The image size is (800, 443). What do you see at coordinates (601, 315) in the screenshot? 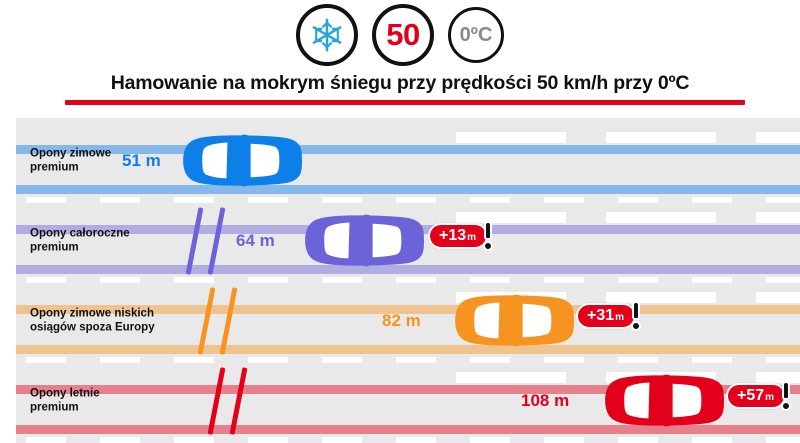
I see `delta-value: +31` at bounding box center [601, 315].